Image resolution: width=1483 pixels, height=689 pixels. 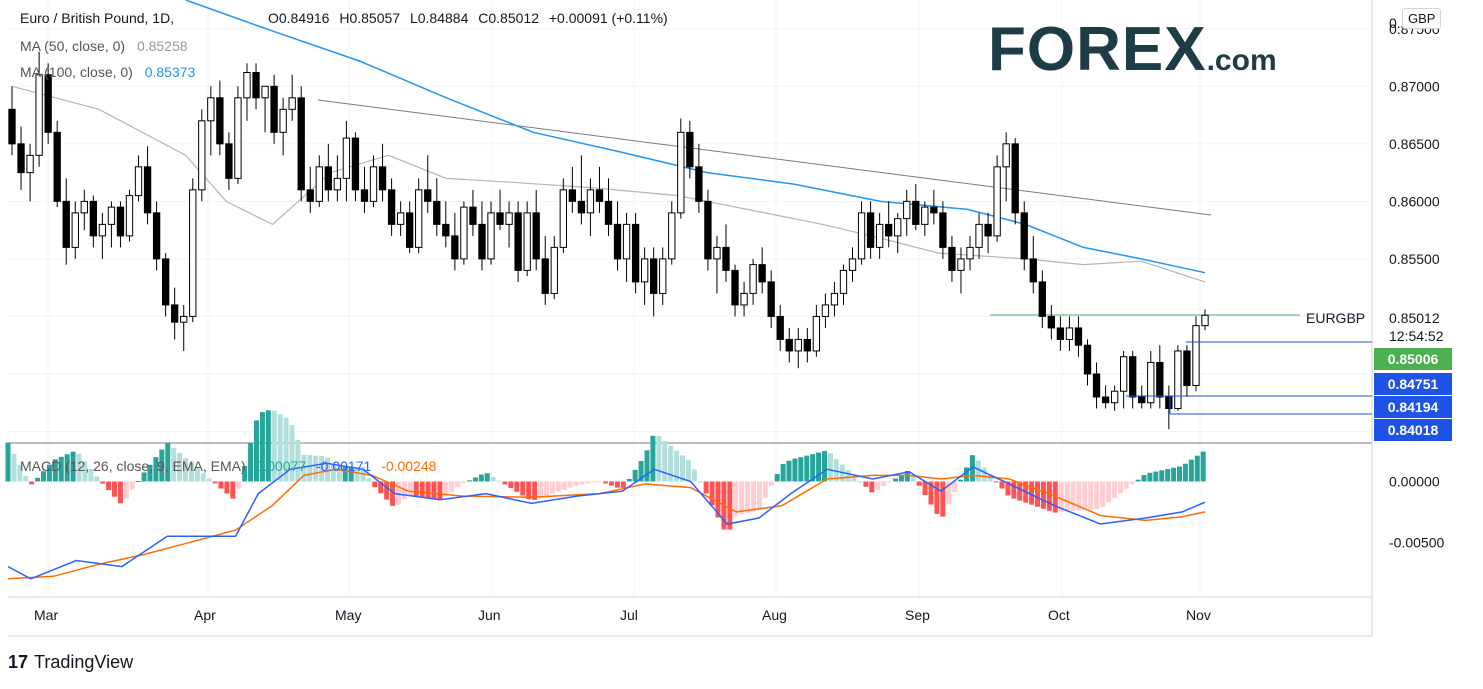 What do you see at coordinates (1422, 18) in the screenshot?
I see `currency-unit-button: GBP` at bounding box center [1422, 18].